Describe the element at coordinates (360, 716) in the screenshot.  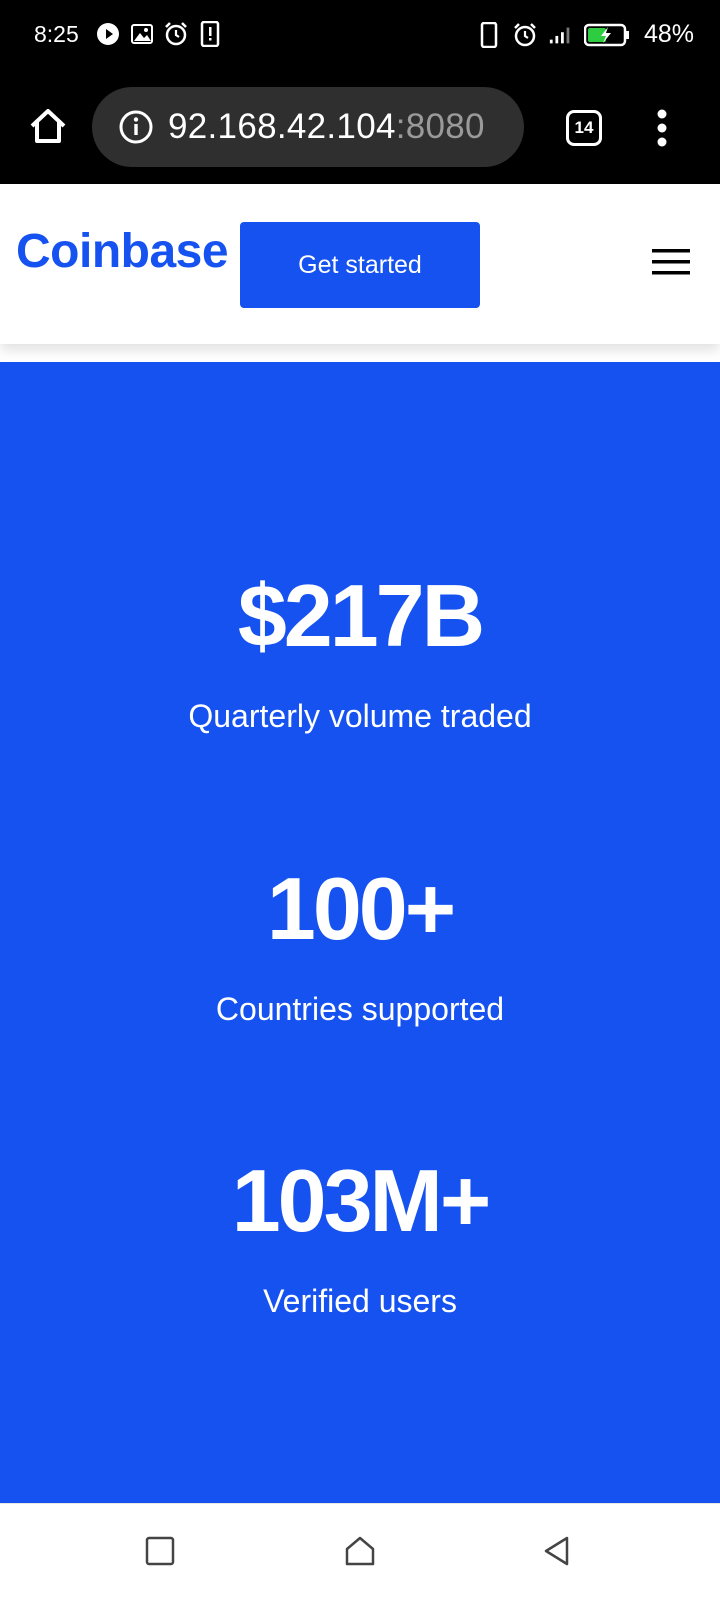
I see `stat-label: Quarterly volume traded` at that location.